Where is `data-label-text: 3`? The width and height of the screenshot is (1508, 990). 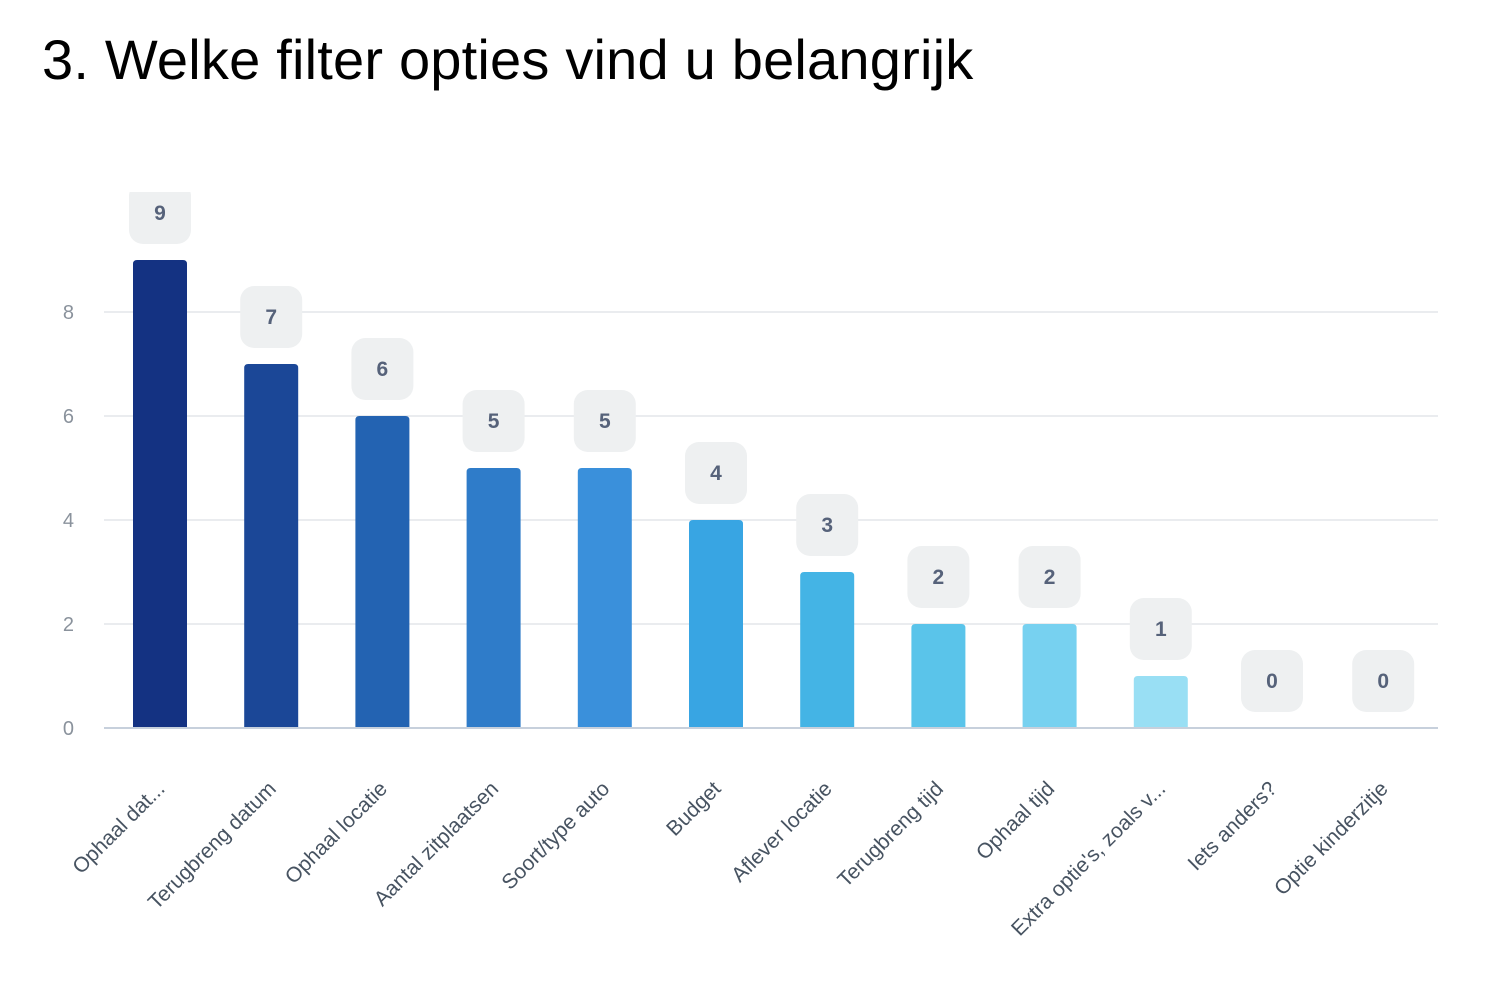 data-label-text: 3 is located at coordinates (827, 525).